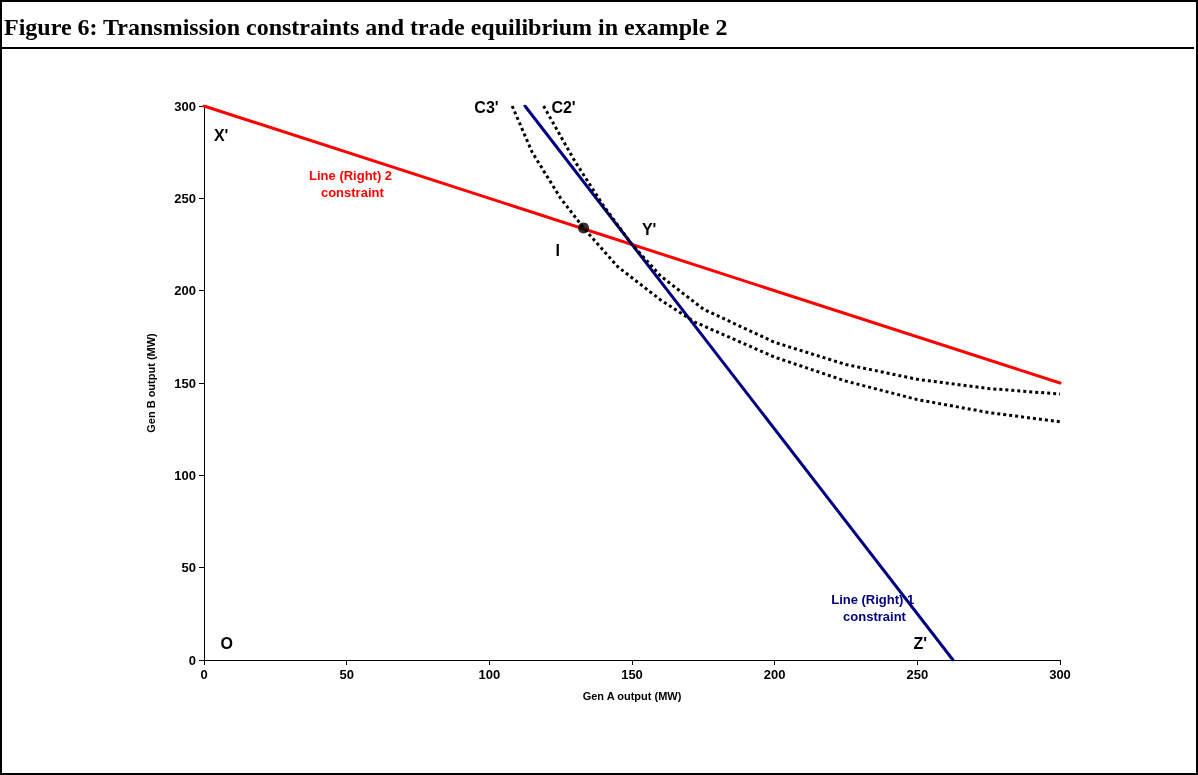 This screenshot has width=1198, height=775. I want to click on y-tick-label: 300, so click(185, 106).